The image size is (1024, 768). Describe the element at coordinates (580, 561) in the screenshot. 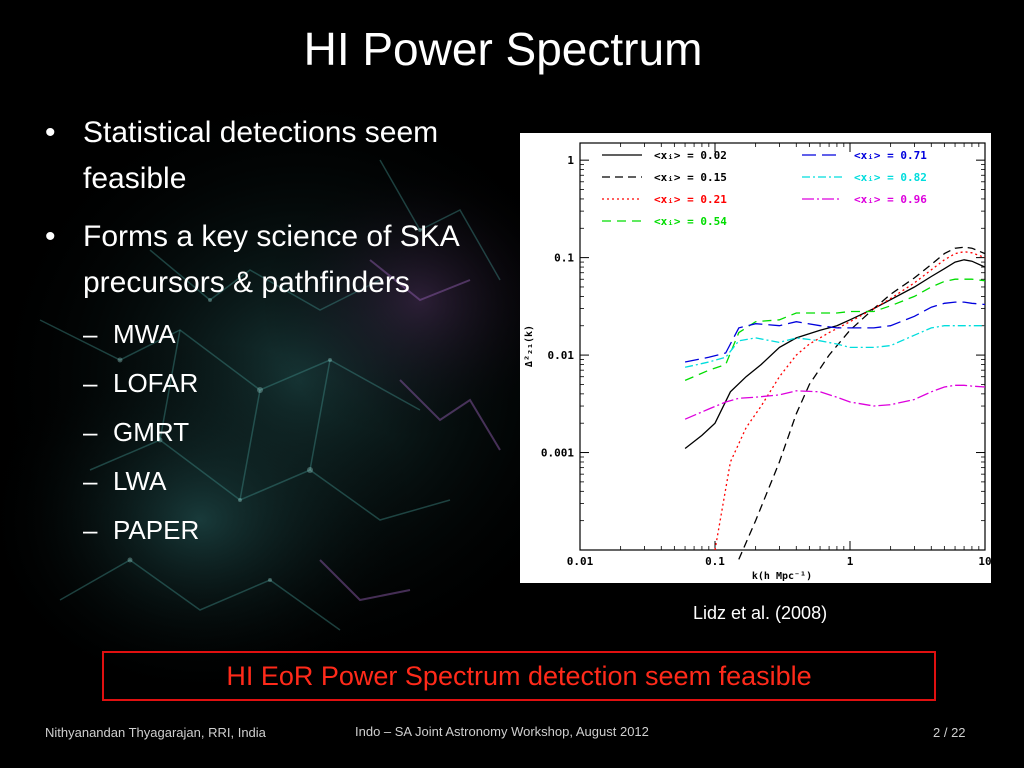

I see `x-tick-label: 0.01` at that location.